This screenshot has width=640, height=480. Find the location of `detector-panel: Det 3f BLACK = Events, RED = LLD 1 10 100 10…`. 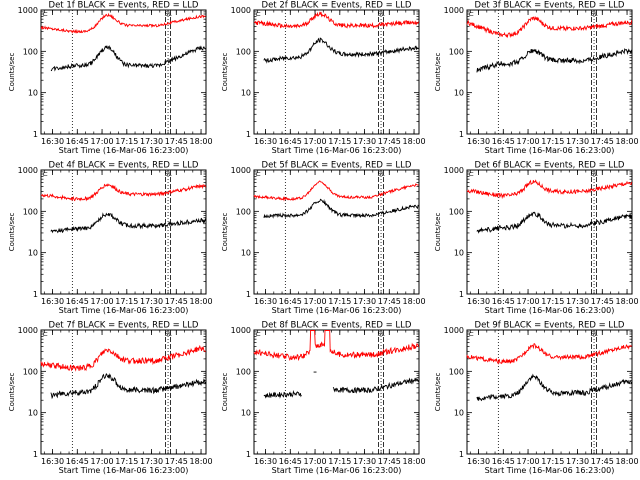

detector-panel: Det 3f BLACK = Events, RED = LLD 1 10 100 10… is located at coordinates (532, 80).